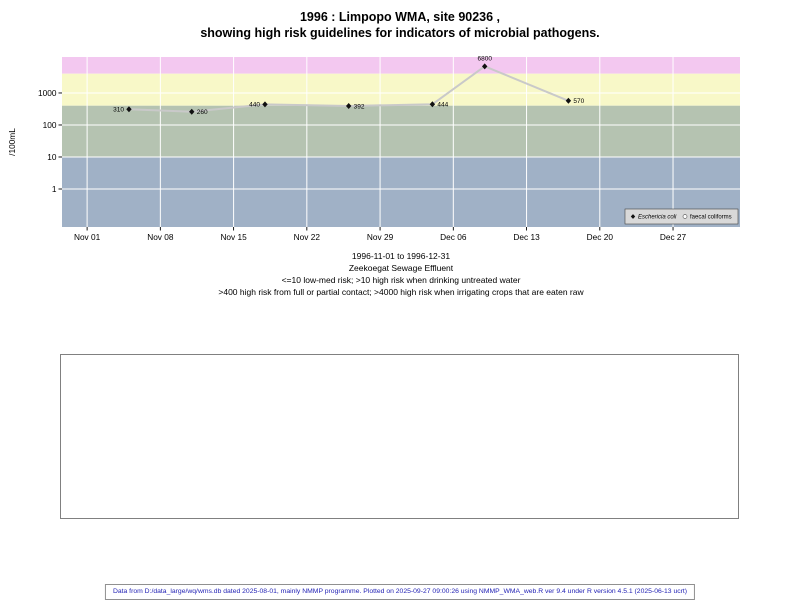  What do you see at coordinates (50, 125) in the screenshot?
I see `y-tick-label: 100` at bounding box center [50, 125].